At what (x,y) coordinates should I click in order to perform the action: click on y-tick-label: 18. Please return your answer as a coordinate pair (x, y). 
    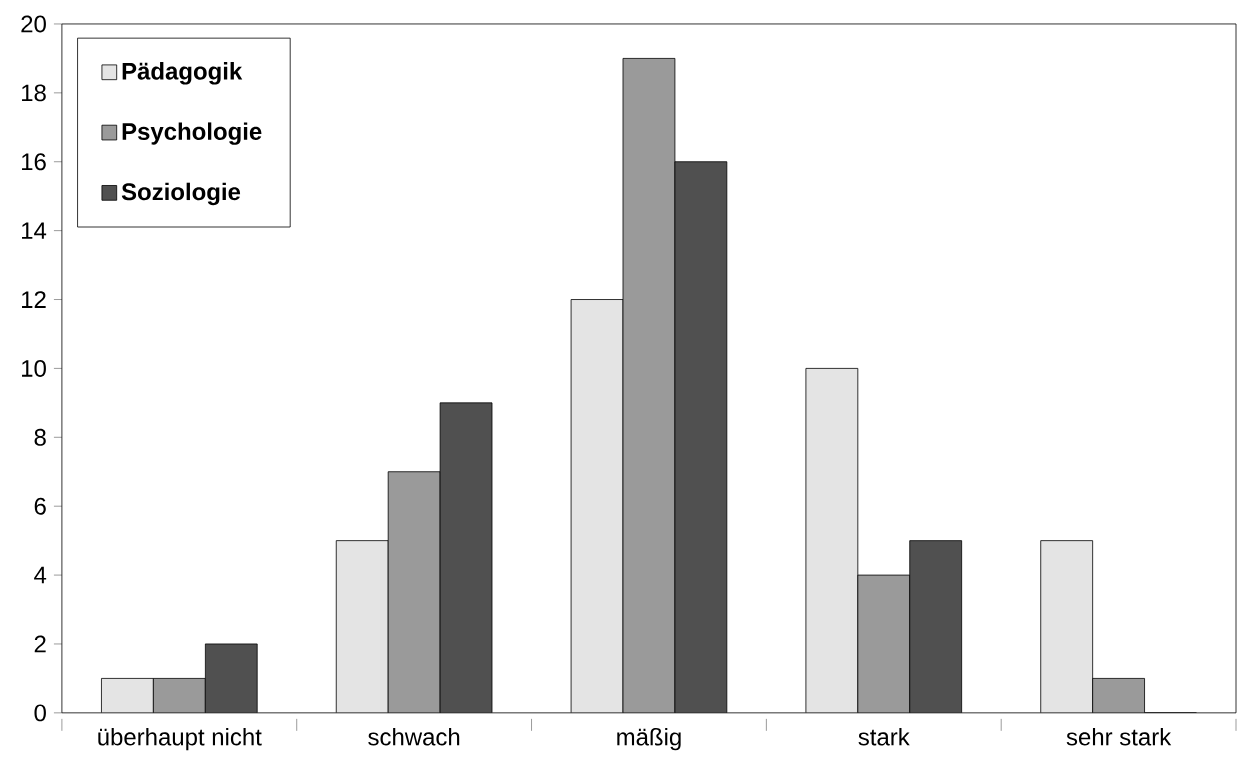
    Looking at the image, I should click on (34, 93).